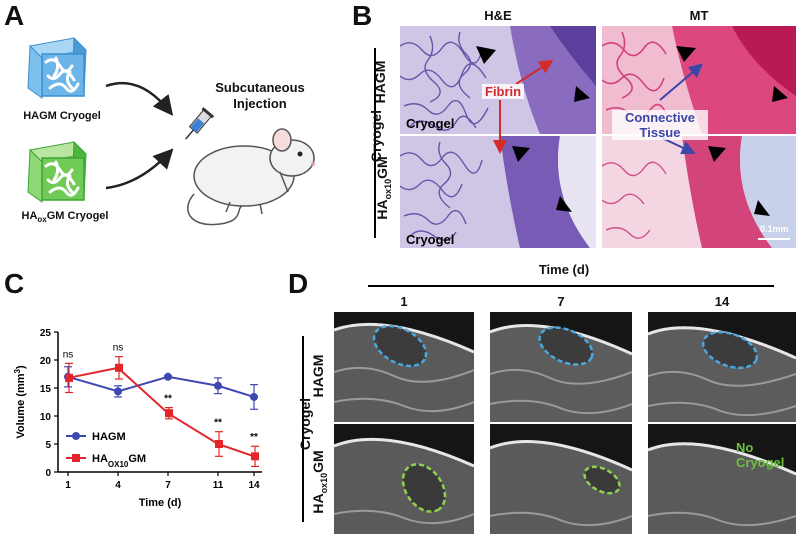 This screenshot has height=541, width=798. What do you see at coordinates (46, 417) in the screenshot?
I see `y-tick-label: 10` at bounding box center [46, 417].